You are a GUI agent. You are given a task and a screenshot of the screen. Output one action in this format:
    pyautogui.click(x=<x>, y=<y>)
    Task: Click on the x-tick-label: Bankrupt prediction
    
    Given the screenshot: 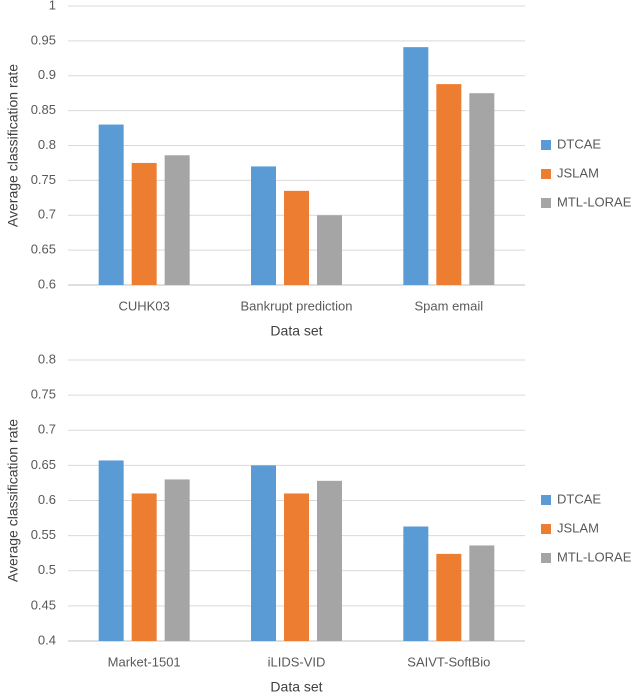 What is the action you would take?
    pyautogui.click(x=296, y=305)
    